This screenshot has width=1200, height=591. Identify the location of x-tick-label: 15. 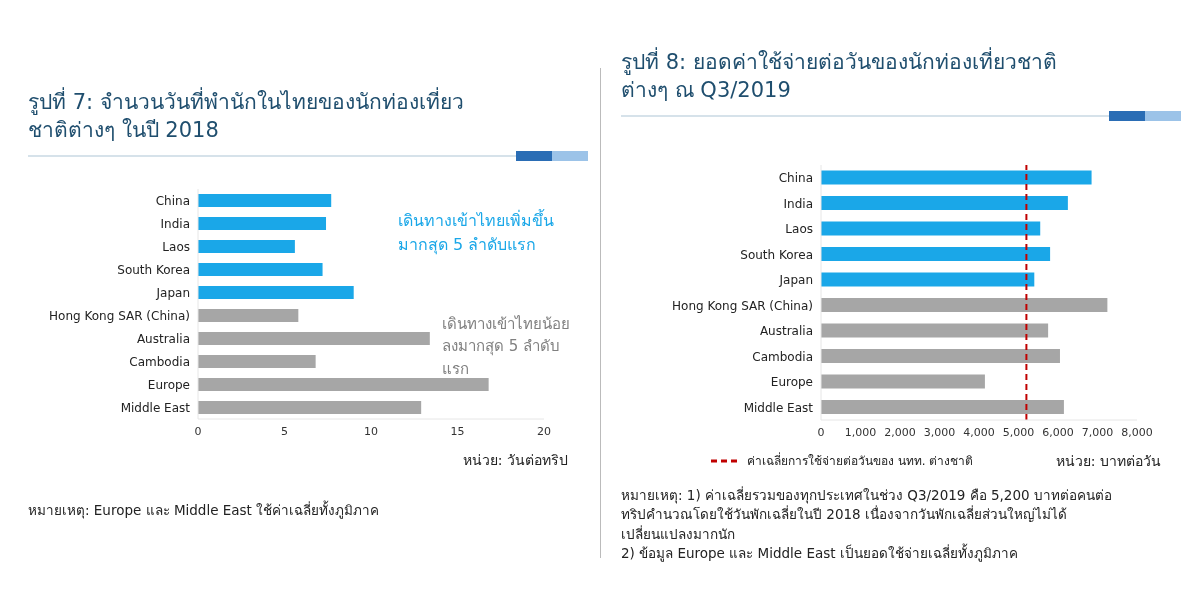
(457, 431).